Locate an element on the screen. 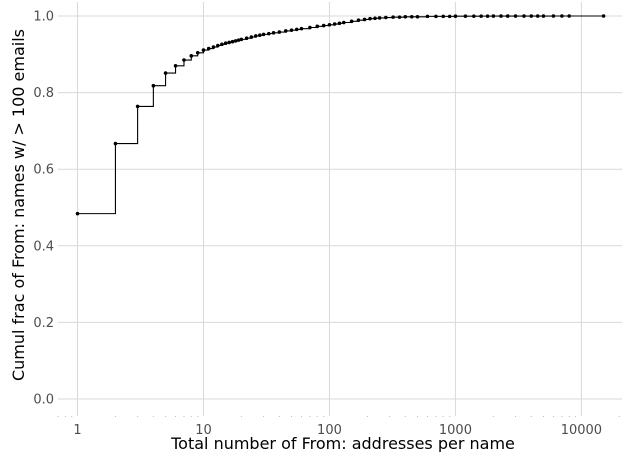 The height and width of the screenshot is (452, 624). x-axis-ticks: 1 10 100 1000 10000 is located at coordinates (337, 430).